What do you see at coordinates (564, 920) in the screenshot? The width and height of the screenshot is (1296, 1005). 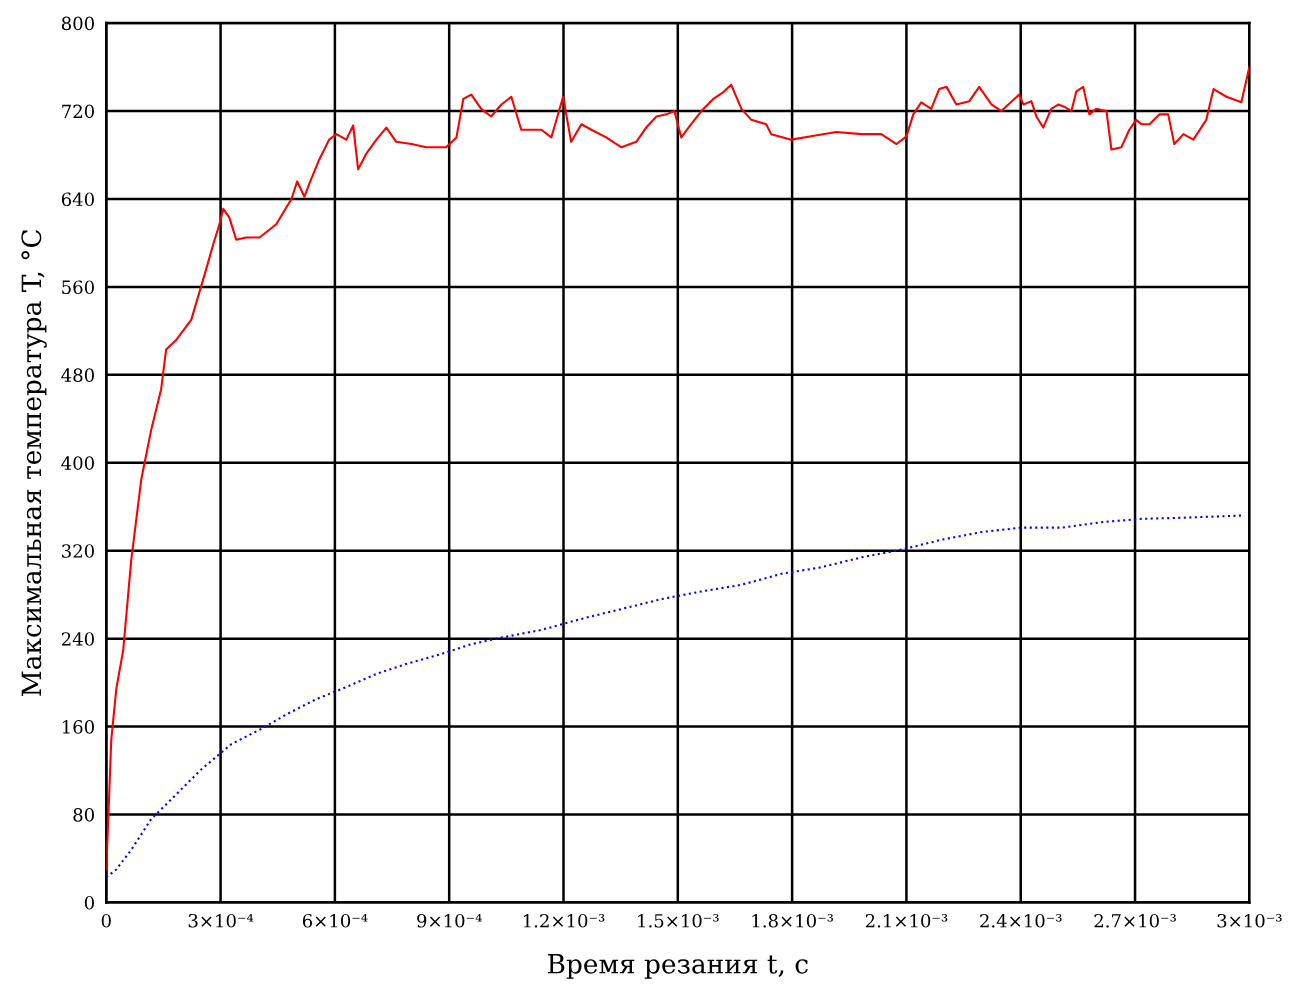 I see `x-tick-label: 1.2×10⁻³` at bounding box center [564, 920].